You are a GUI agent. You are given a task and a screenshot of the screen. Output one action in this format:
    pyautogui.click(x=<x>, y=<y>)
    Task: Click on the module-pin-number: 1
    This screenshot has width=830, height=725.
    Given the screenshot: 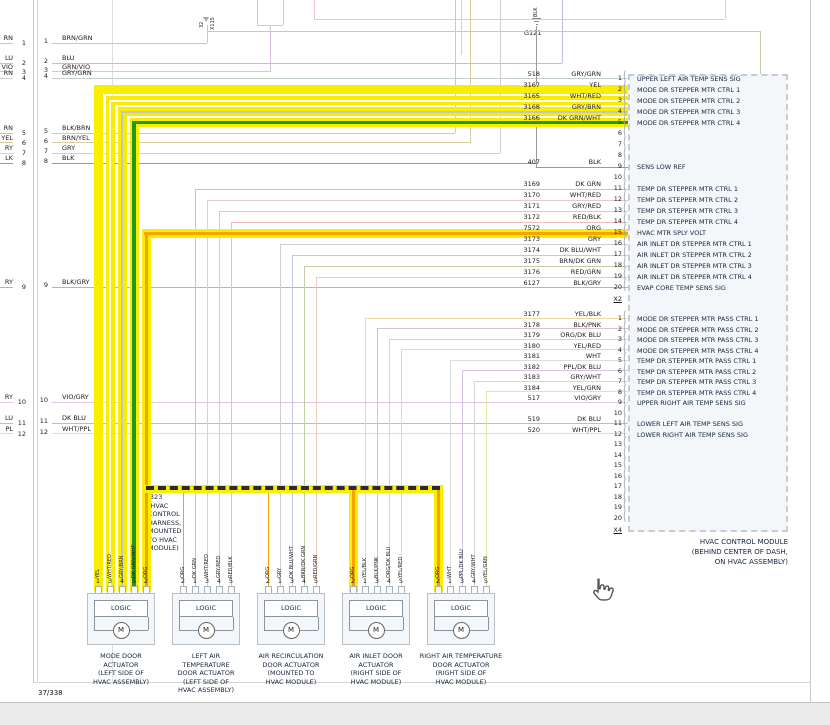 What is the action you would take?
    pyautogui.click(x=619, y=318)
    